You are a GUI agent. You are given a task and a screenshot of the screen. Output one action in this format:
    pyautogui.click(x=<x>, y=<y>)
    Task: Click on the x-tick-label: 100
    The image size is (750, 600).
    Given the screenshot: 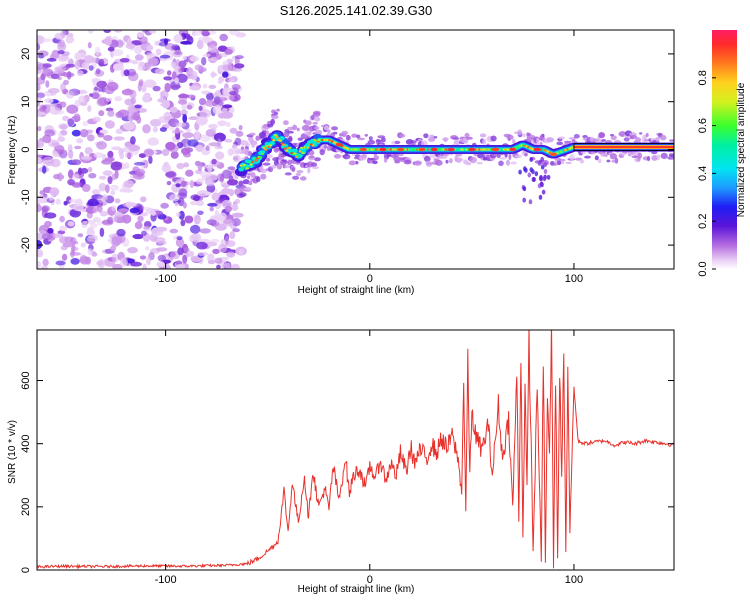 What is the action you would take?
    pyautogui.click(x=574, y=580)
    